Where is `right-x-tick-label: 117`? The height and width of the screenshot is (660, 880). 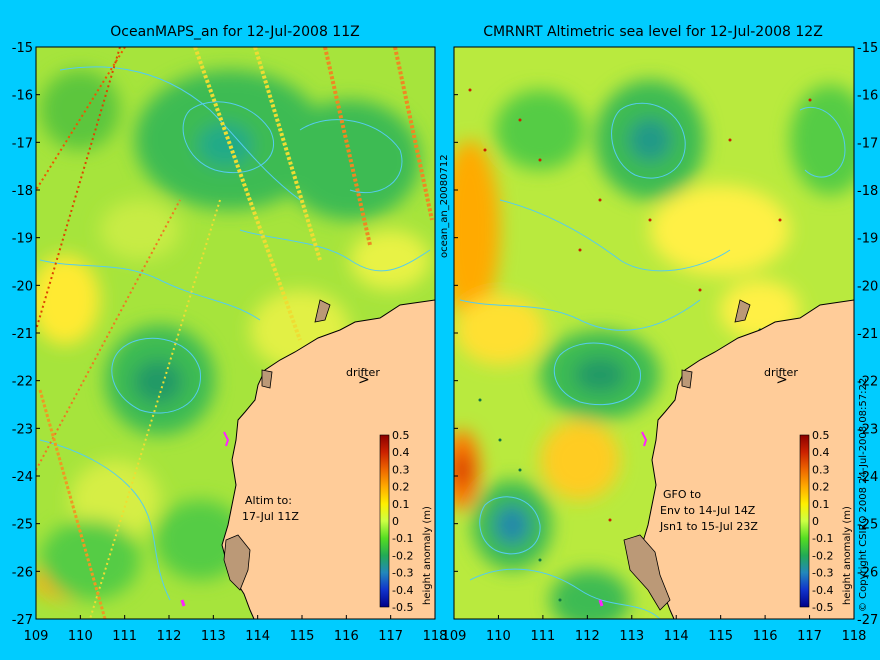
right-x-tick-label: 117 is located at coordinates (809, 636).